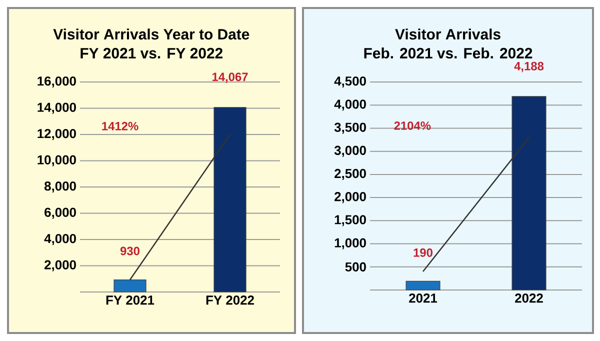 This screenshot has width=600, height=341. I want to click on x-tick-label: 2022, so click(529, 298).